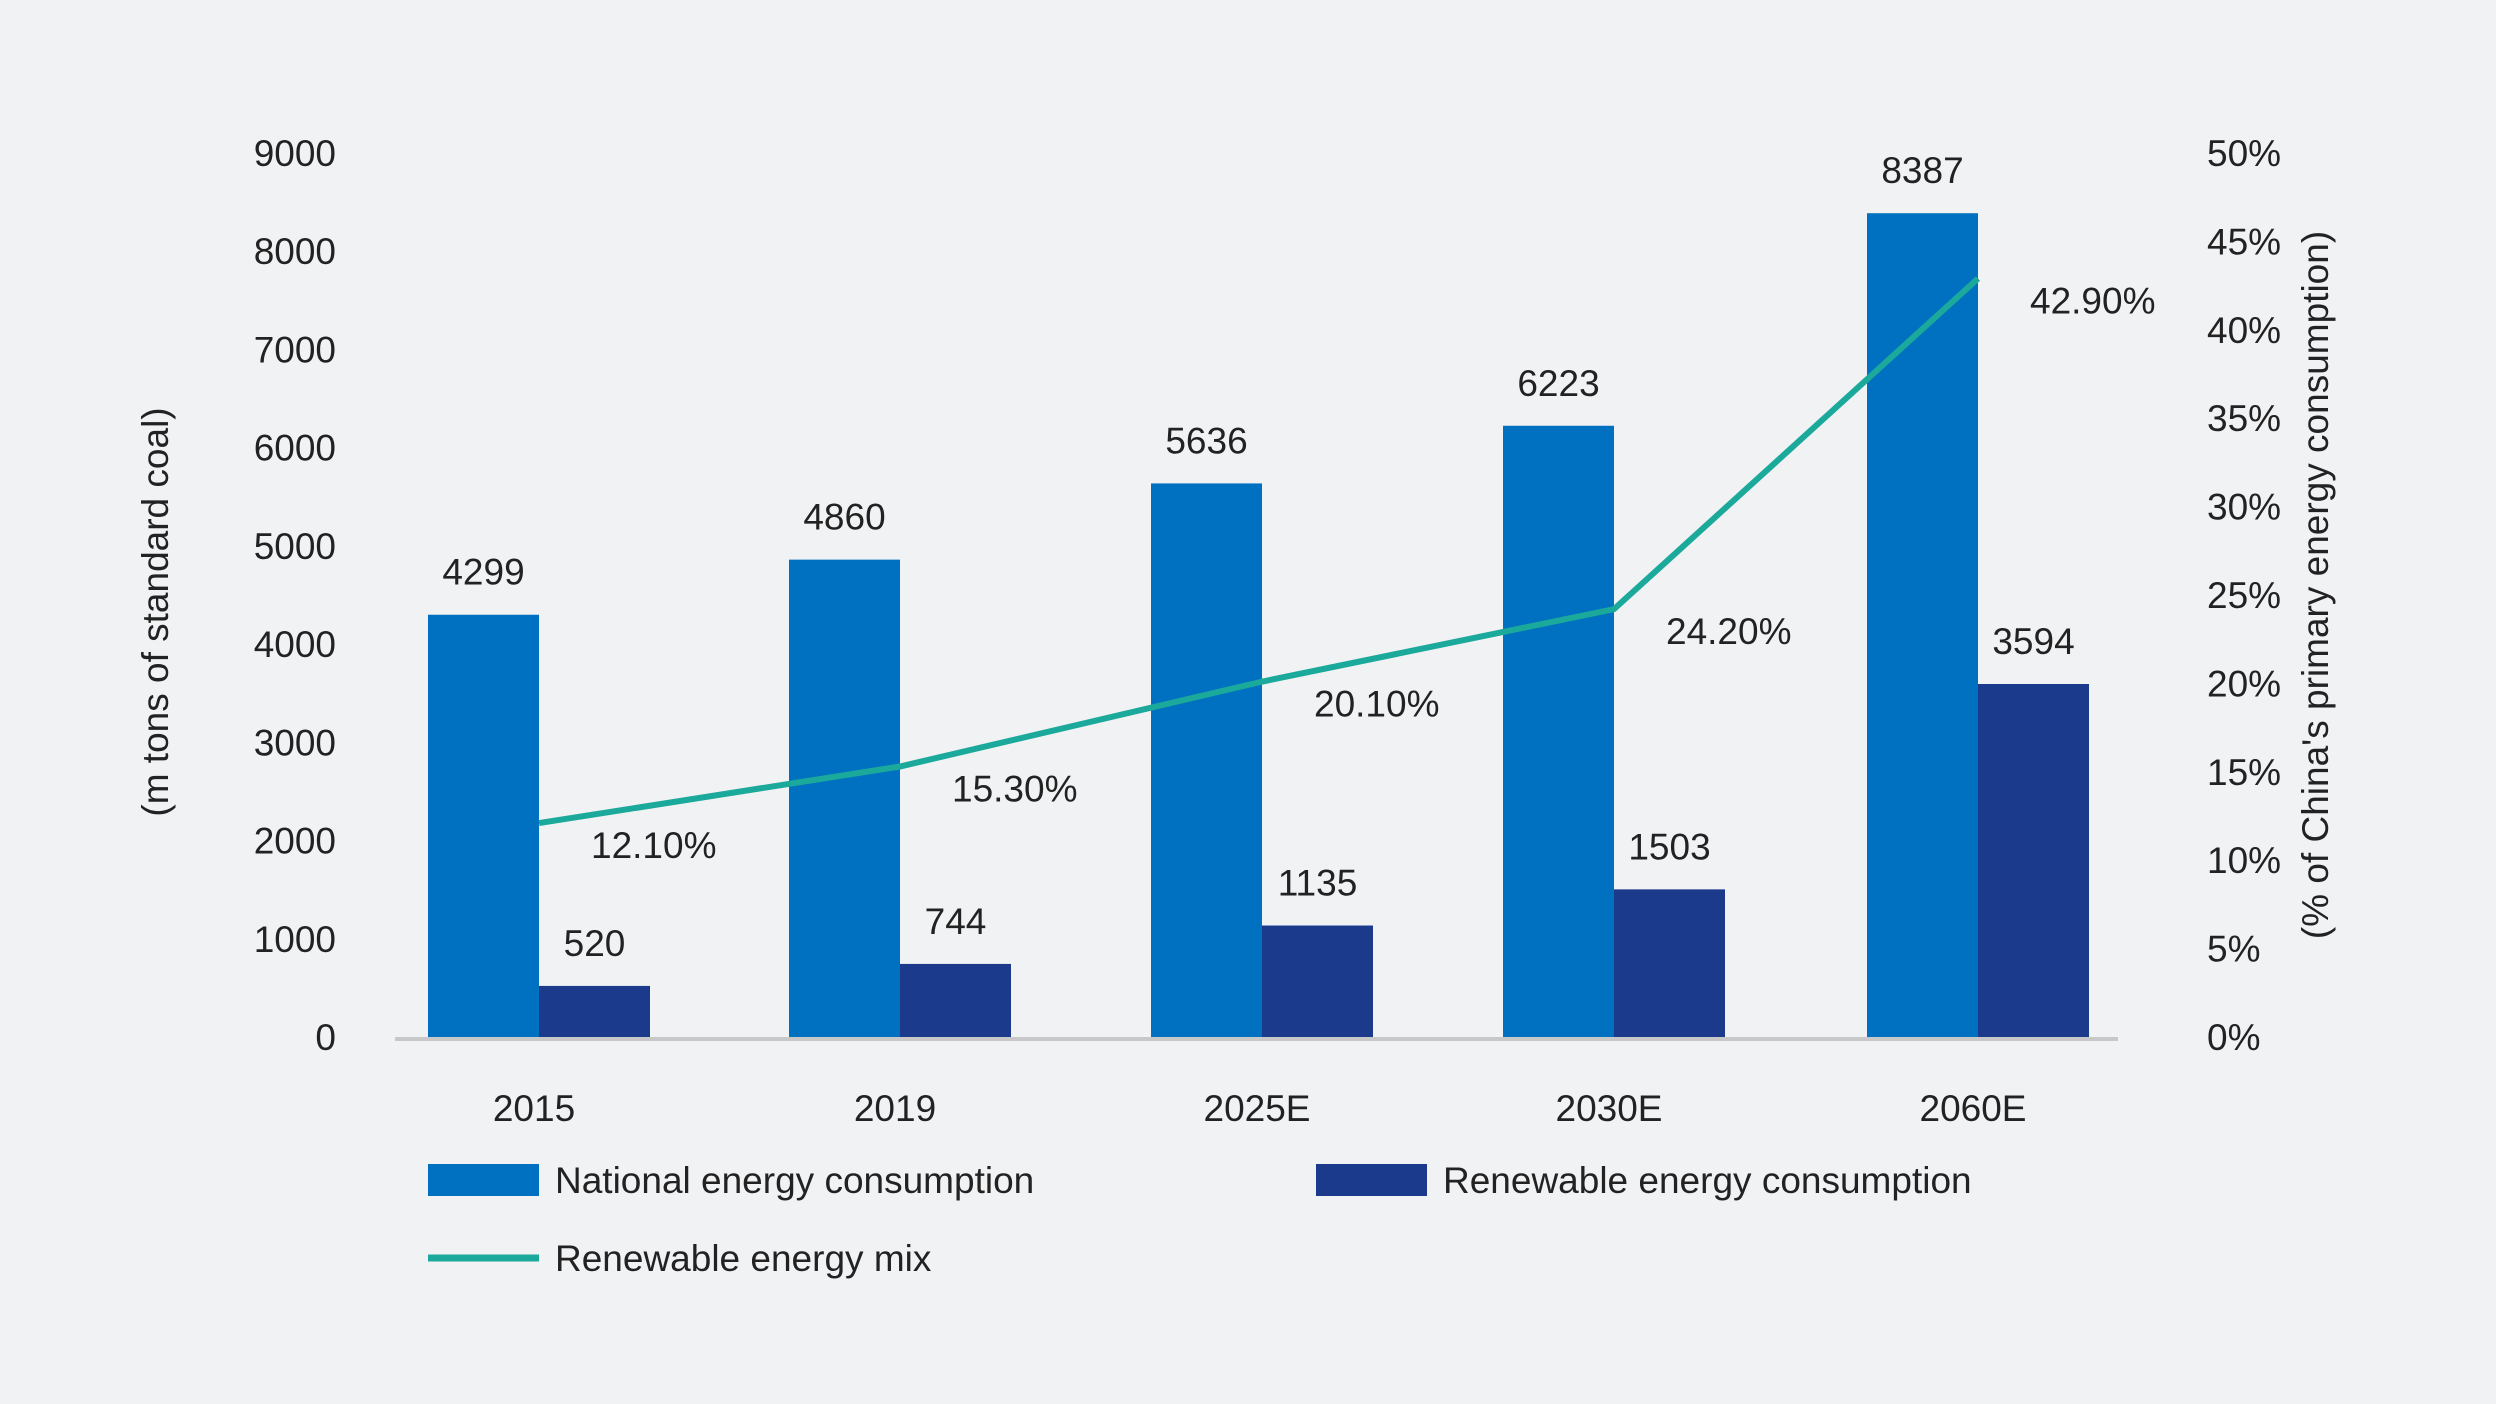  What do you see at coordinates (595, 943) in the screenshot?
I see `data-label-renewable: 520` at bounding box center [595, 943].